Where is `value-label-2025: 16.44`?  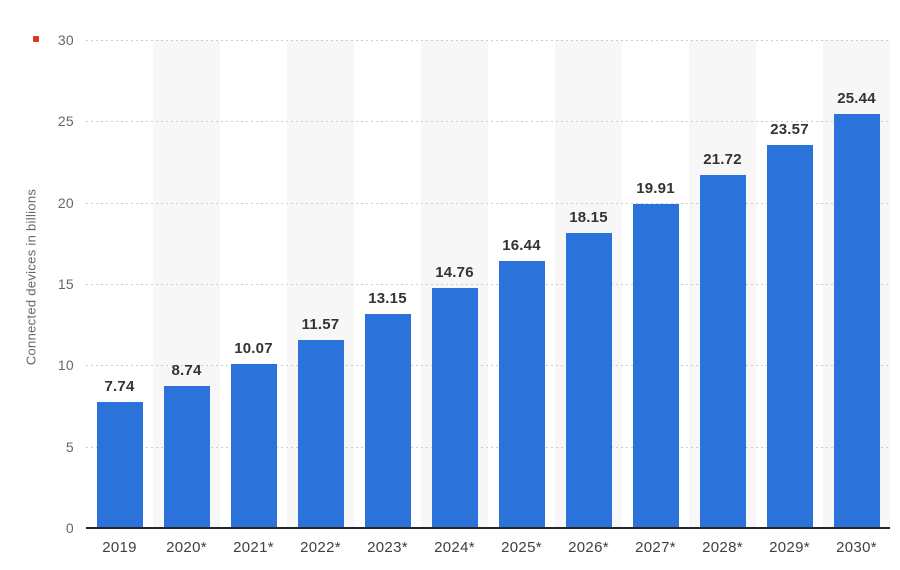 value-label-2025: 16.44 is located at coordinates (521, 245).